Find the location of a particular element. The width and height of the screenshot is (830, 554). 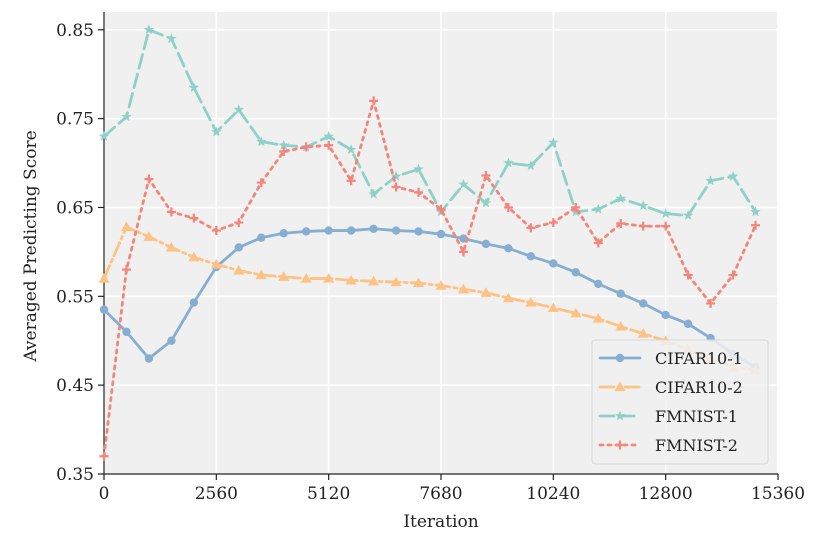

legend-label: FMNIST-2 is located at coordinates (696, 445).